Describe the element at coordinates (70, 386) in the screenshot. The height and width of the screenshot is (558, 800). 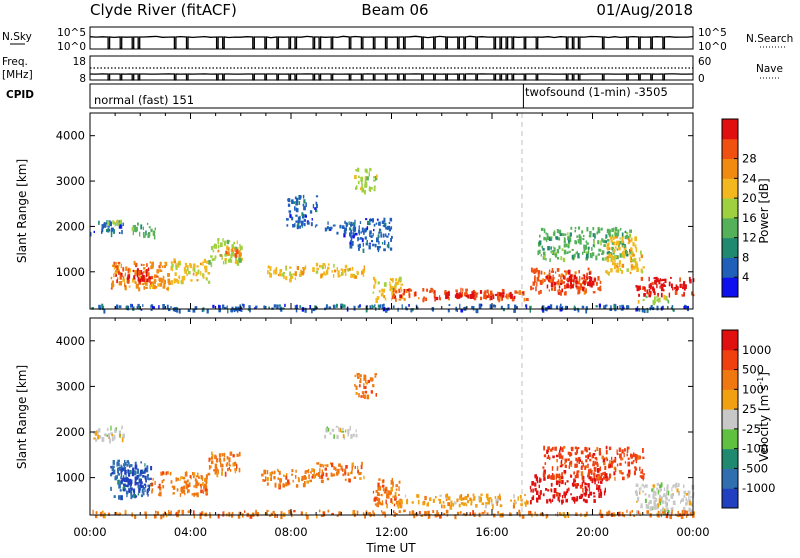
I see `velocity-ytick-2: 3000` at that location.